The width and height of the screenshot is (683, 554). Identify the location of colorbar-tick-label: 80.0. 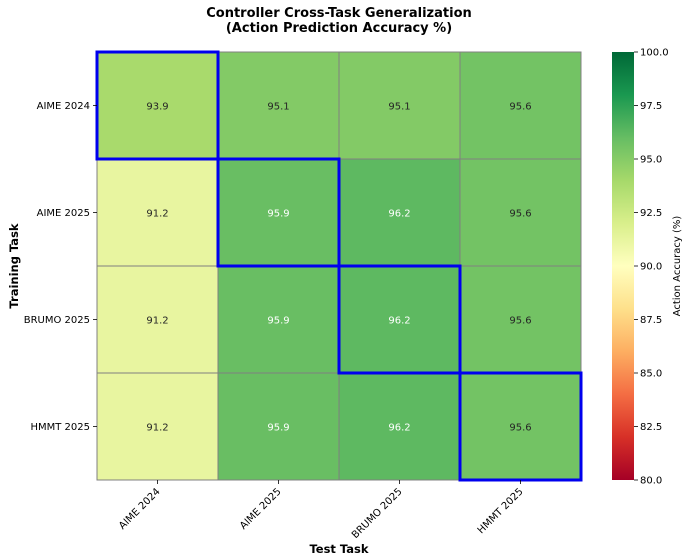
(651, 481).